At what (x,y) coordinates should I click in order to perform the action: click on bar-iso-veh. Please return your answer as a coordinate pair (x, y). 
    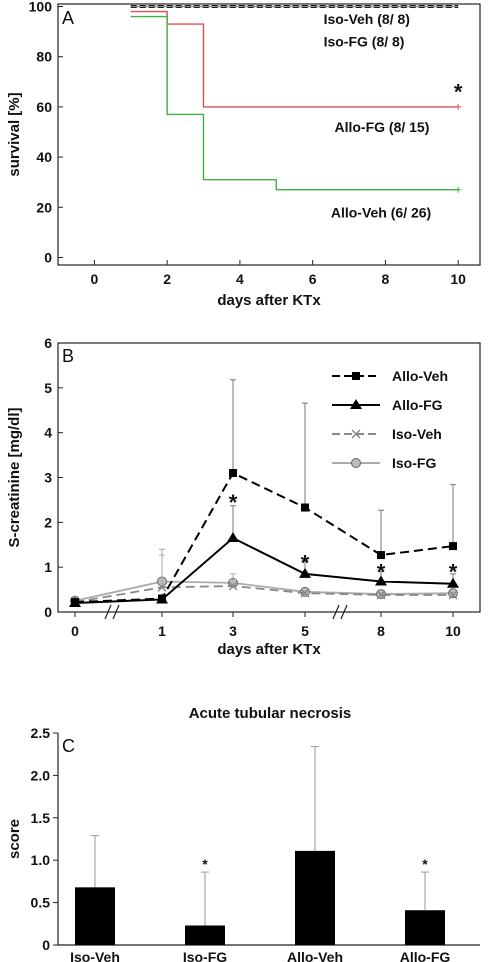
    Looking at the image, I should click on (95, 916).